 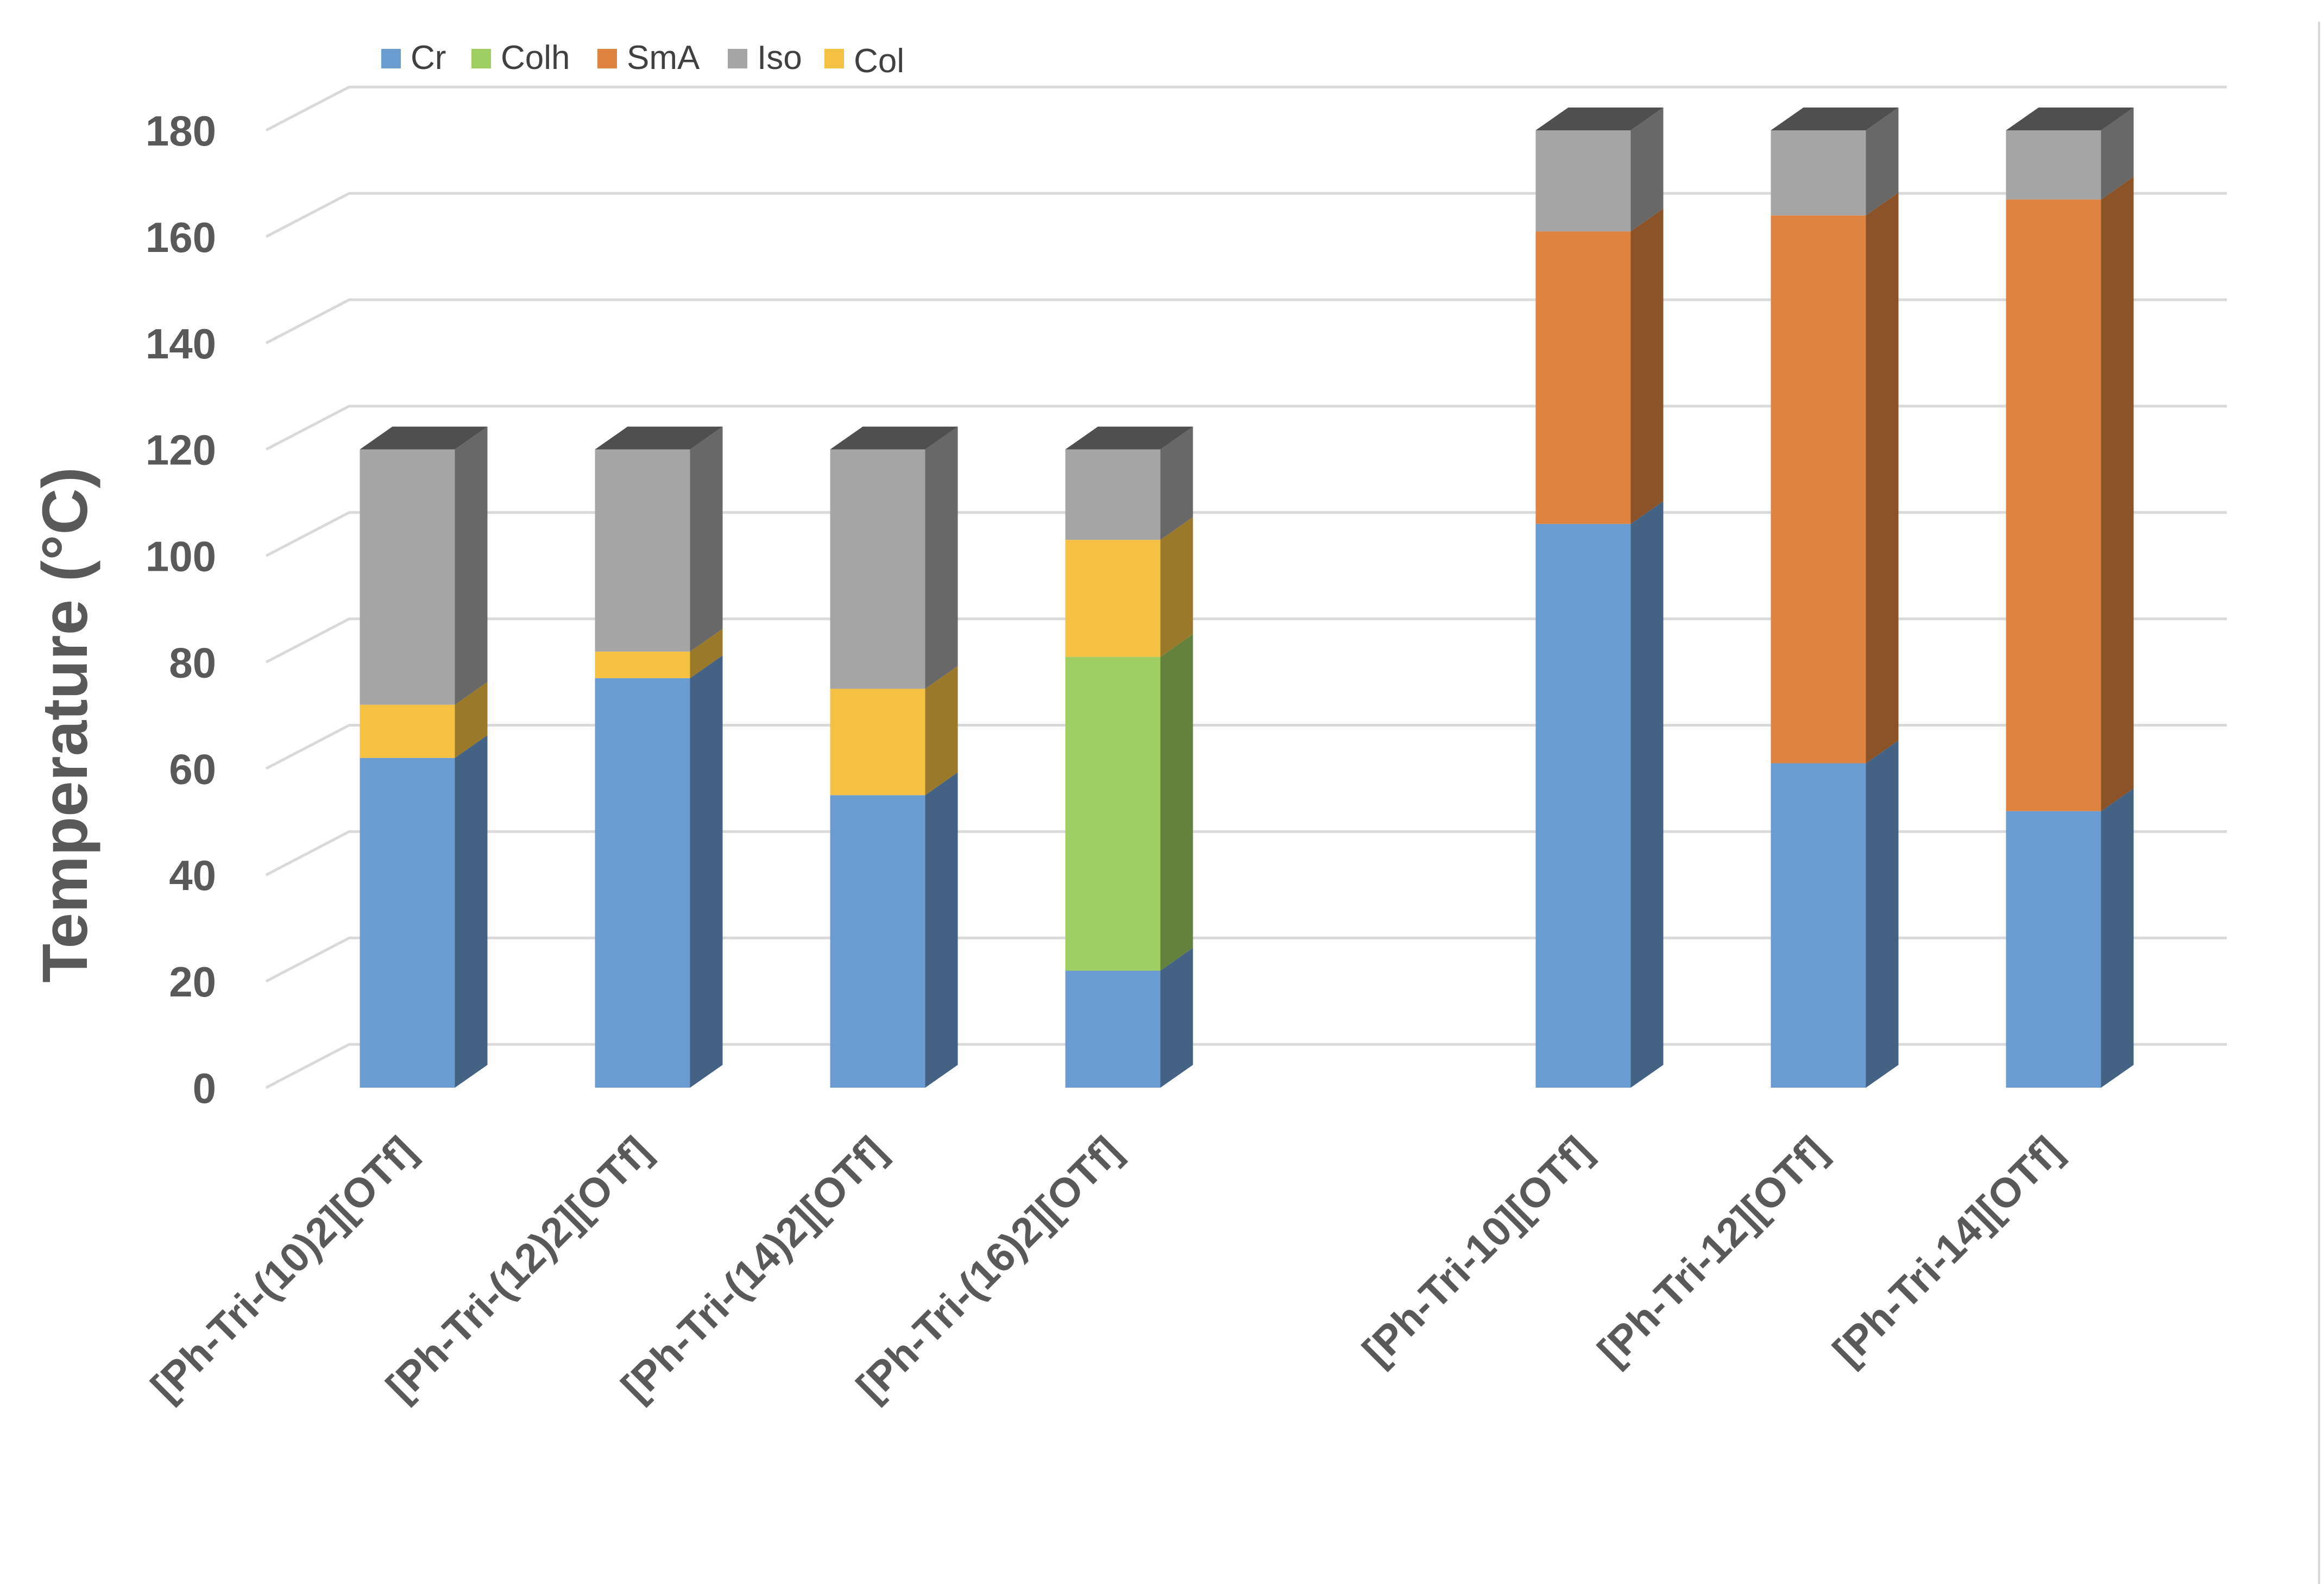 I want to click on y-tick-label: 0, so click(x=205, y=1088).